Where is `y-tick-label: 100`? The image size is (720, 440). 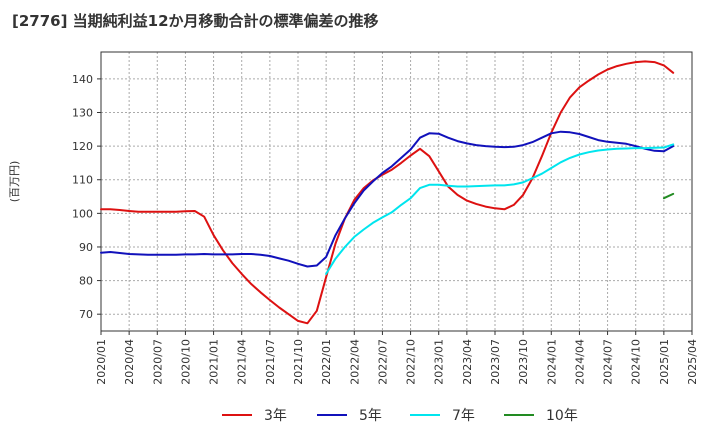 y-tick-label: 100 is located at coordinates (82, 213).